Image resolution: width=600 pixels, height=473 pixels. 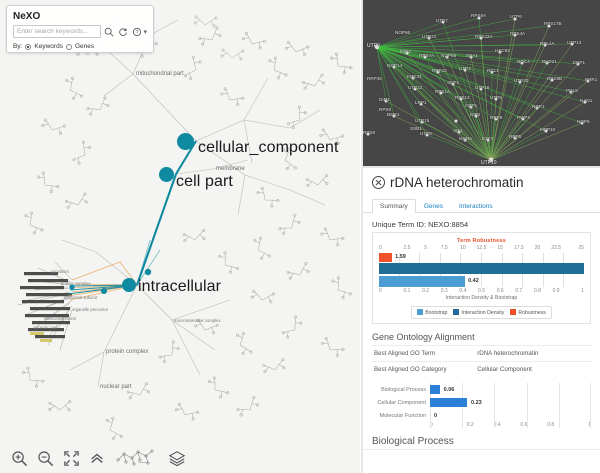 I want to click on gene-node-utp8: UTP8, so click(x=426, y=133).